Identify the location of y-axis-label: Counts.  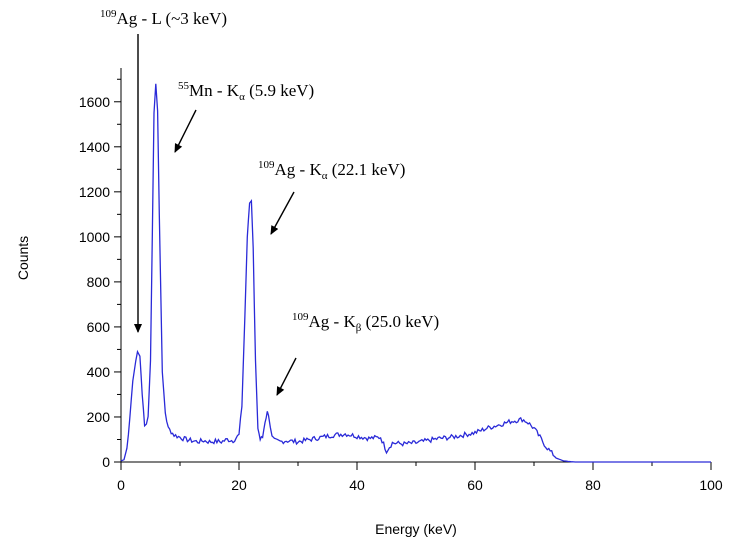
(23, 258).